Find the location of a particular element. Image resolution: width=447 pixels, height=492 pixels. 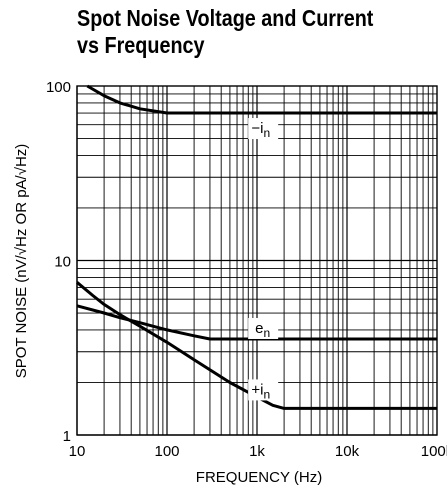

x-tick-label: 1k is located at coordinates (257, 451).